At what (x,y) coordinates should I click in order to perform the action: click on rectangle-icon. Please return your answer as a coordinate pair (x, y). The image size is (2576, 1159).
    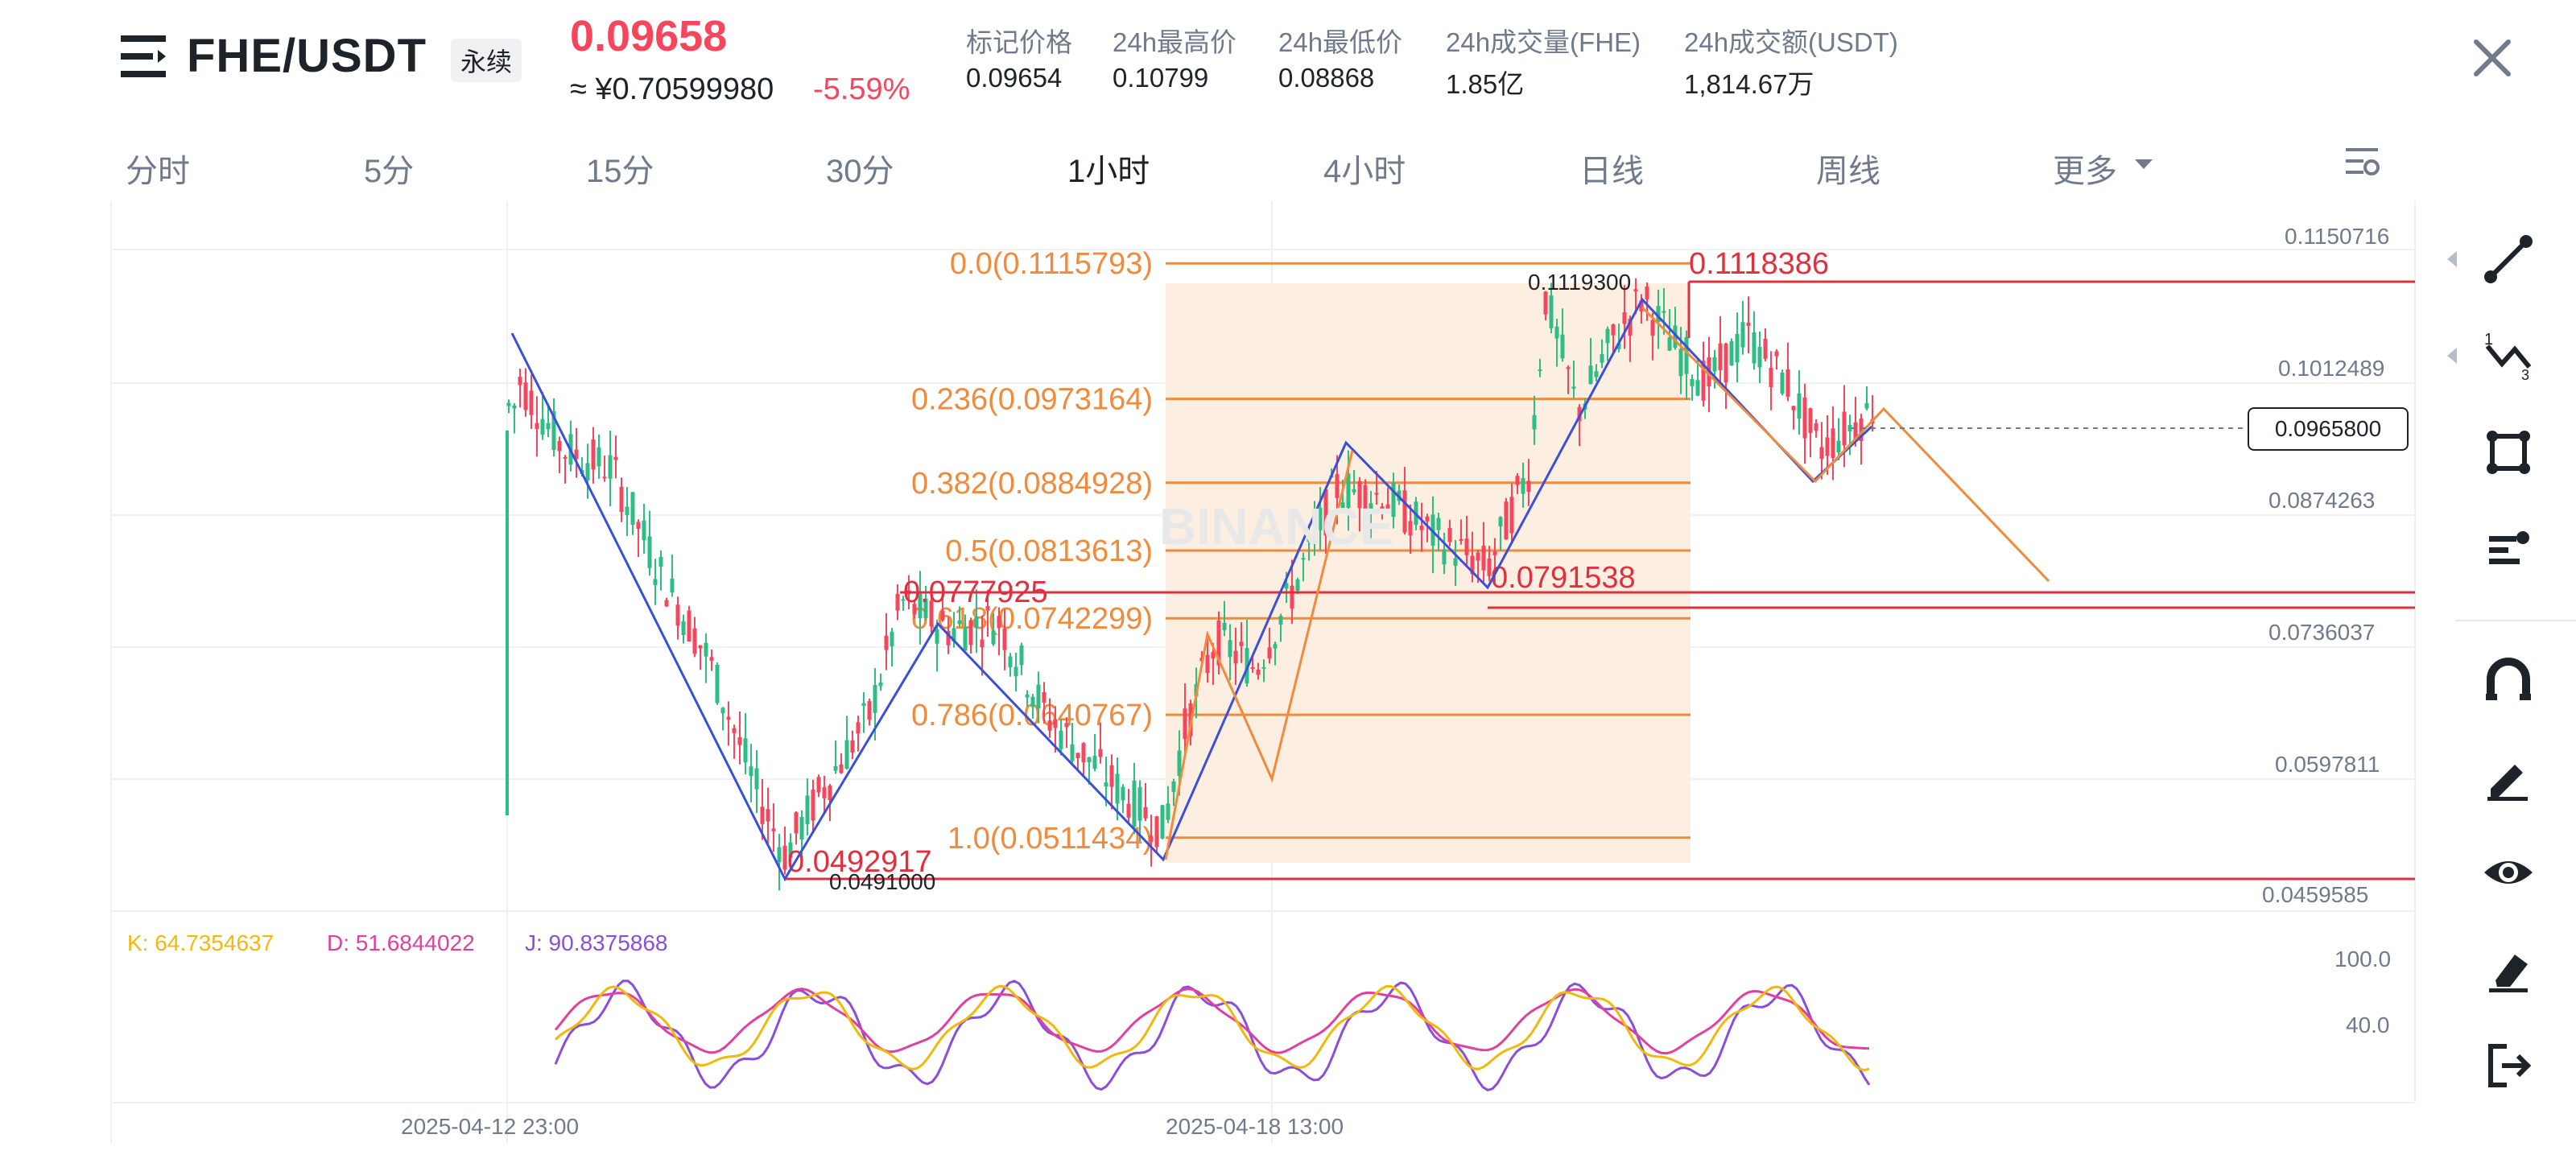
    Looking at the image, I should click on (2508, 452).